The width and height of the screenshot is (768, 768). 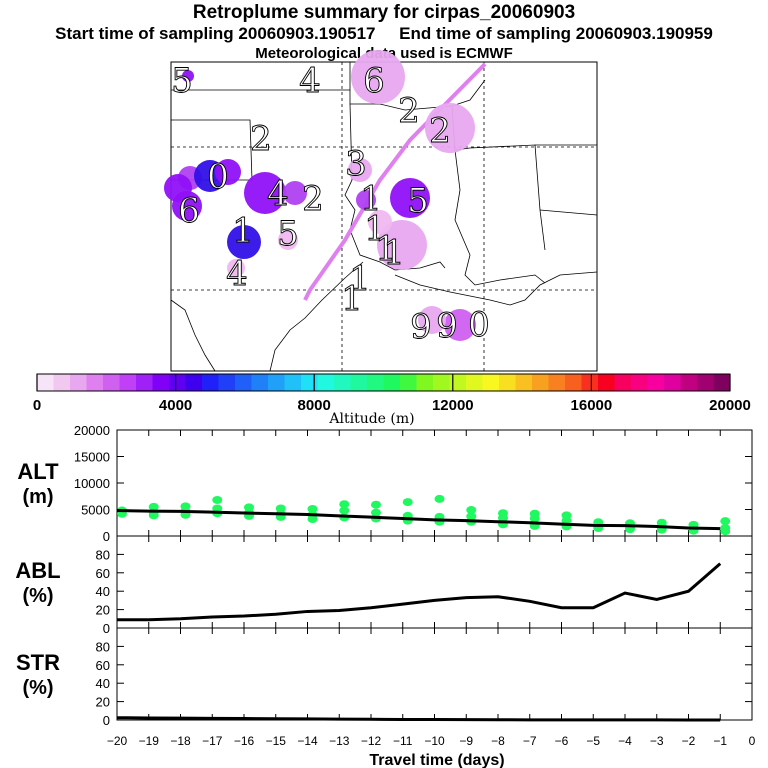 What do you see at coordinates (371, 741) in the screenshot?
I see `x-tick-label: −12` at bounding box center [371, 741].